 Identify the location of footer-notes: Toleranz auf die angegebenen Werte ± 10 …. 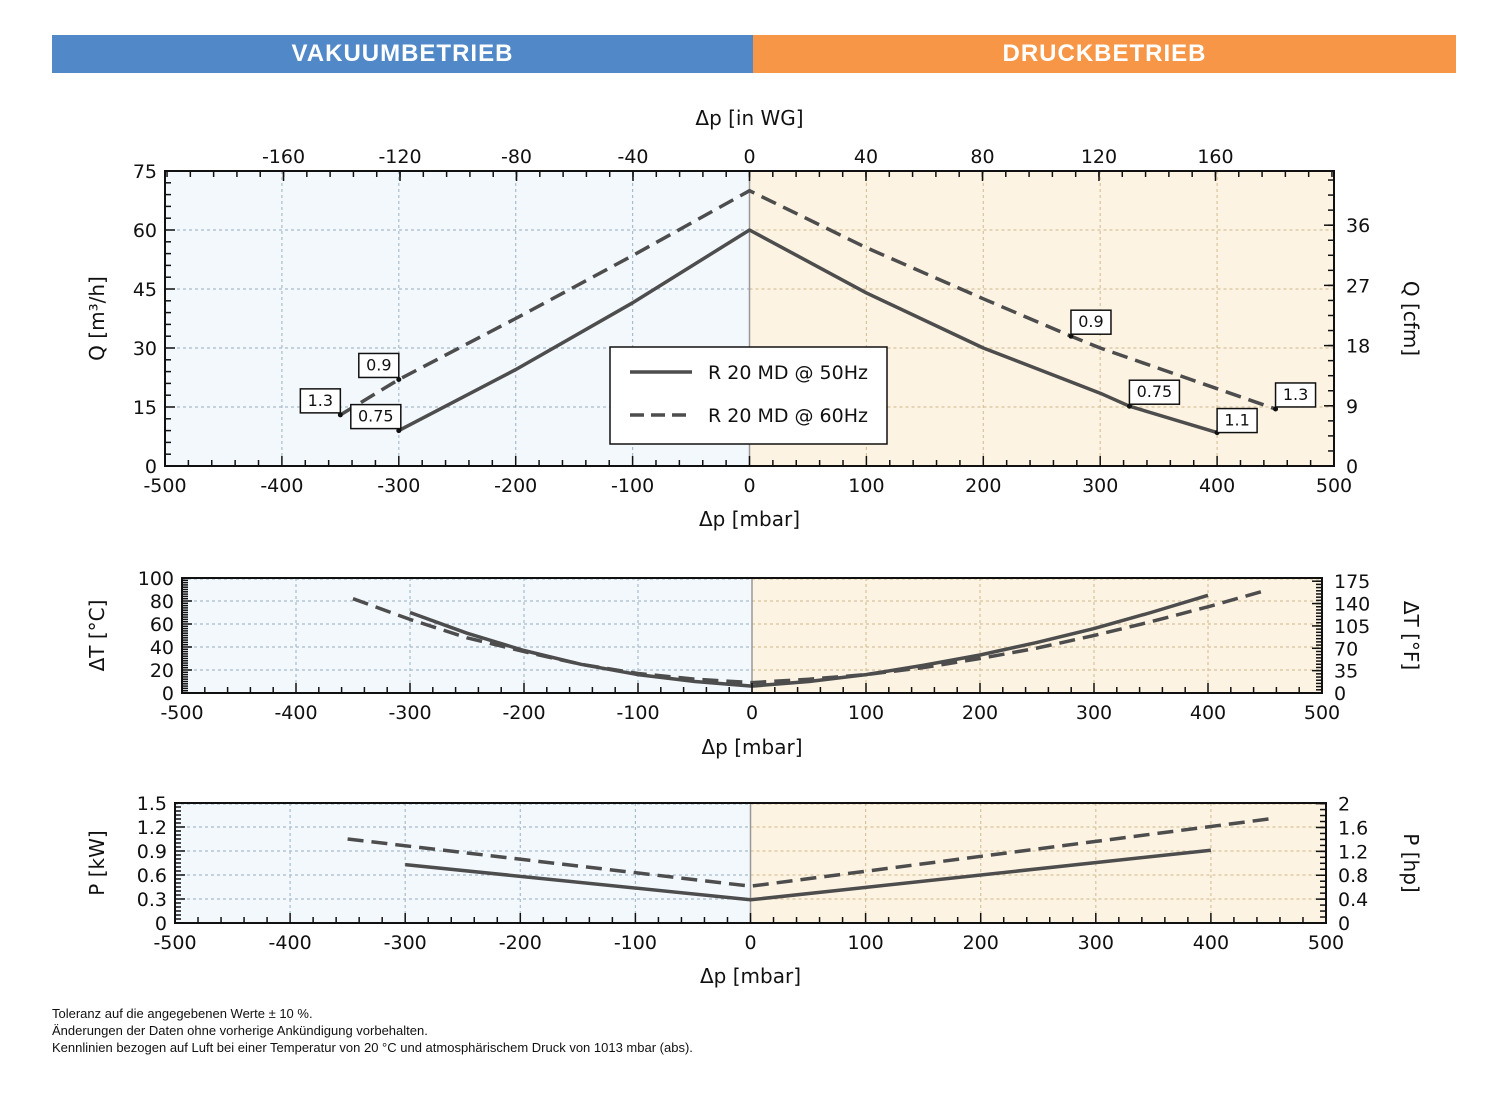
(372, 1030).